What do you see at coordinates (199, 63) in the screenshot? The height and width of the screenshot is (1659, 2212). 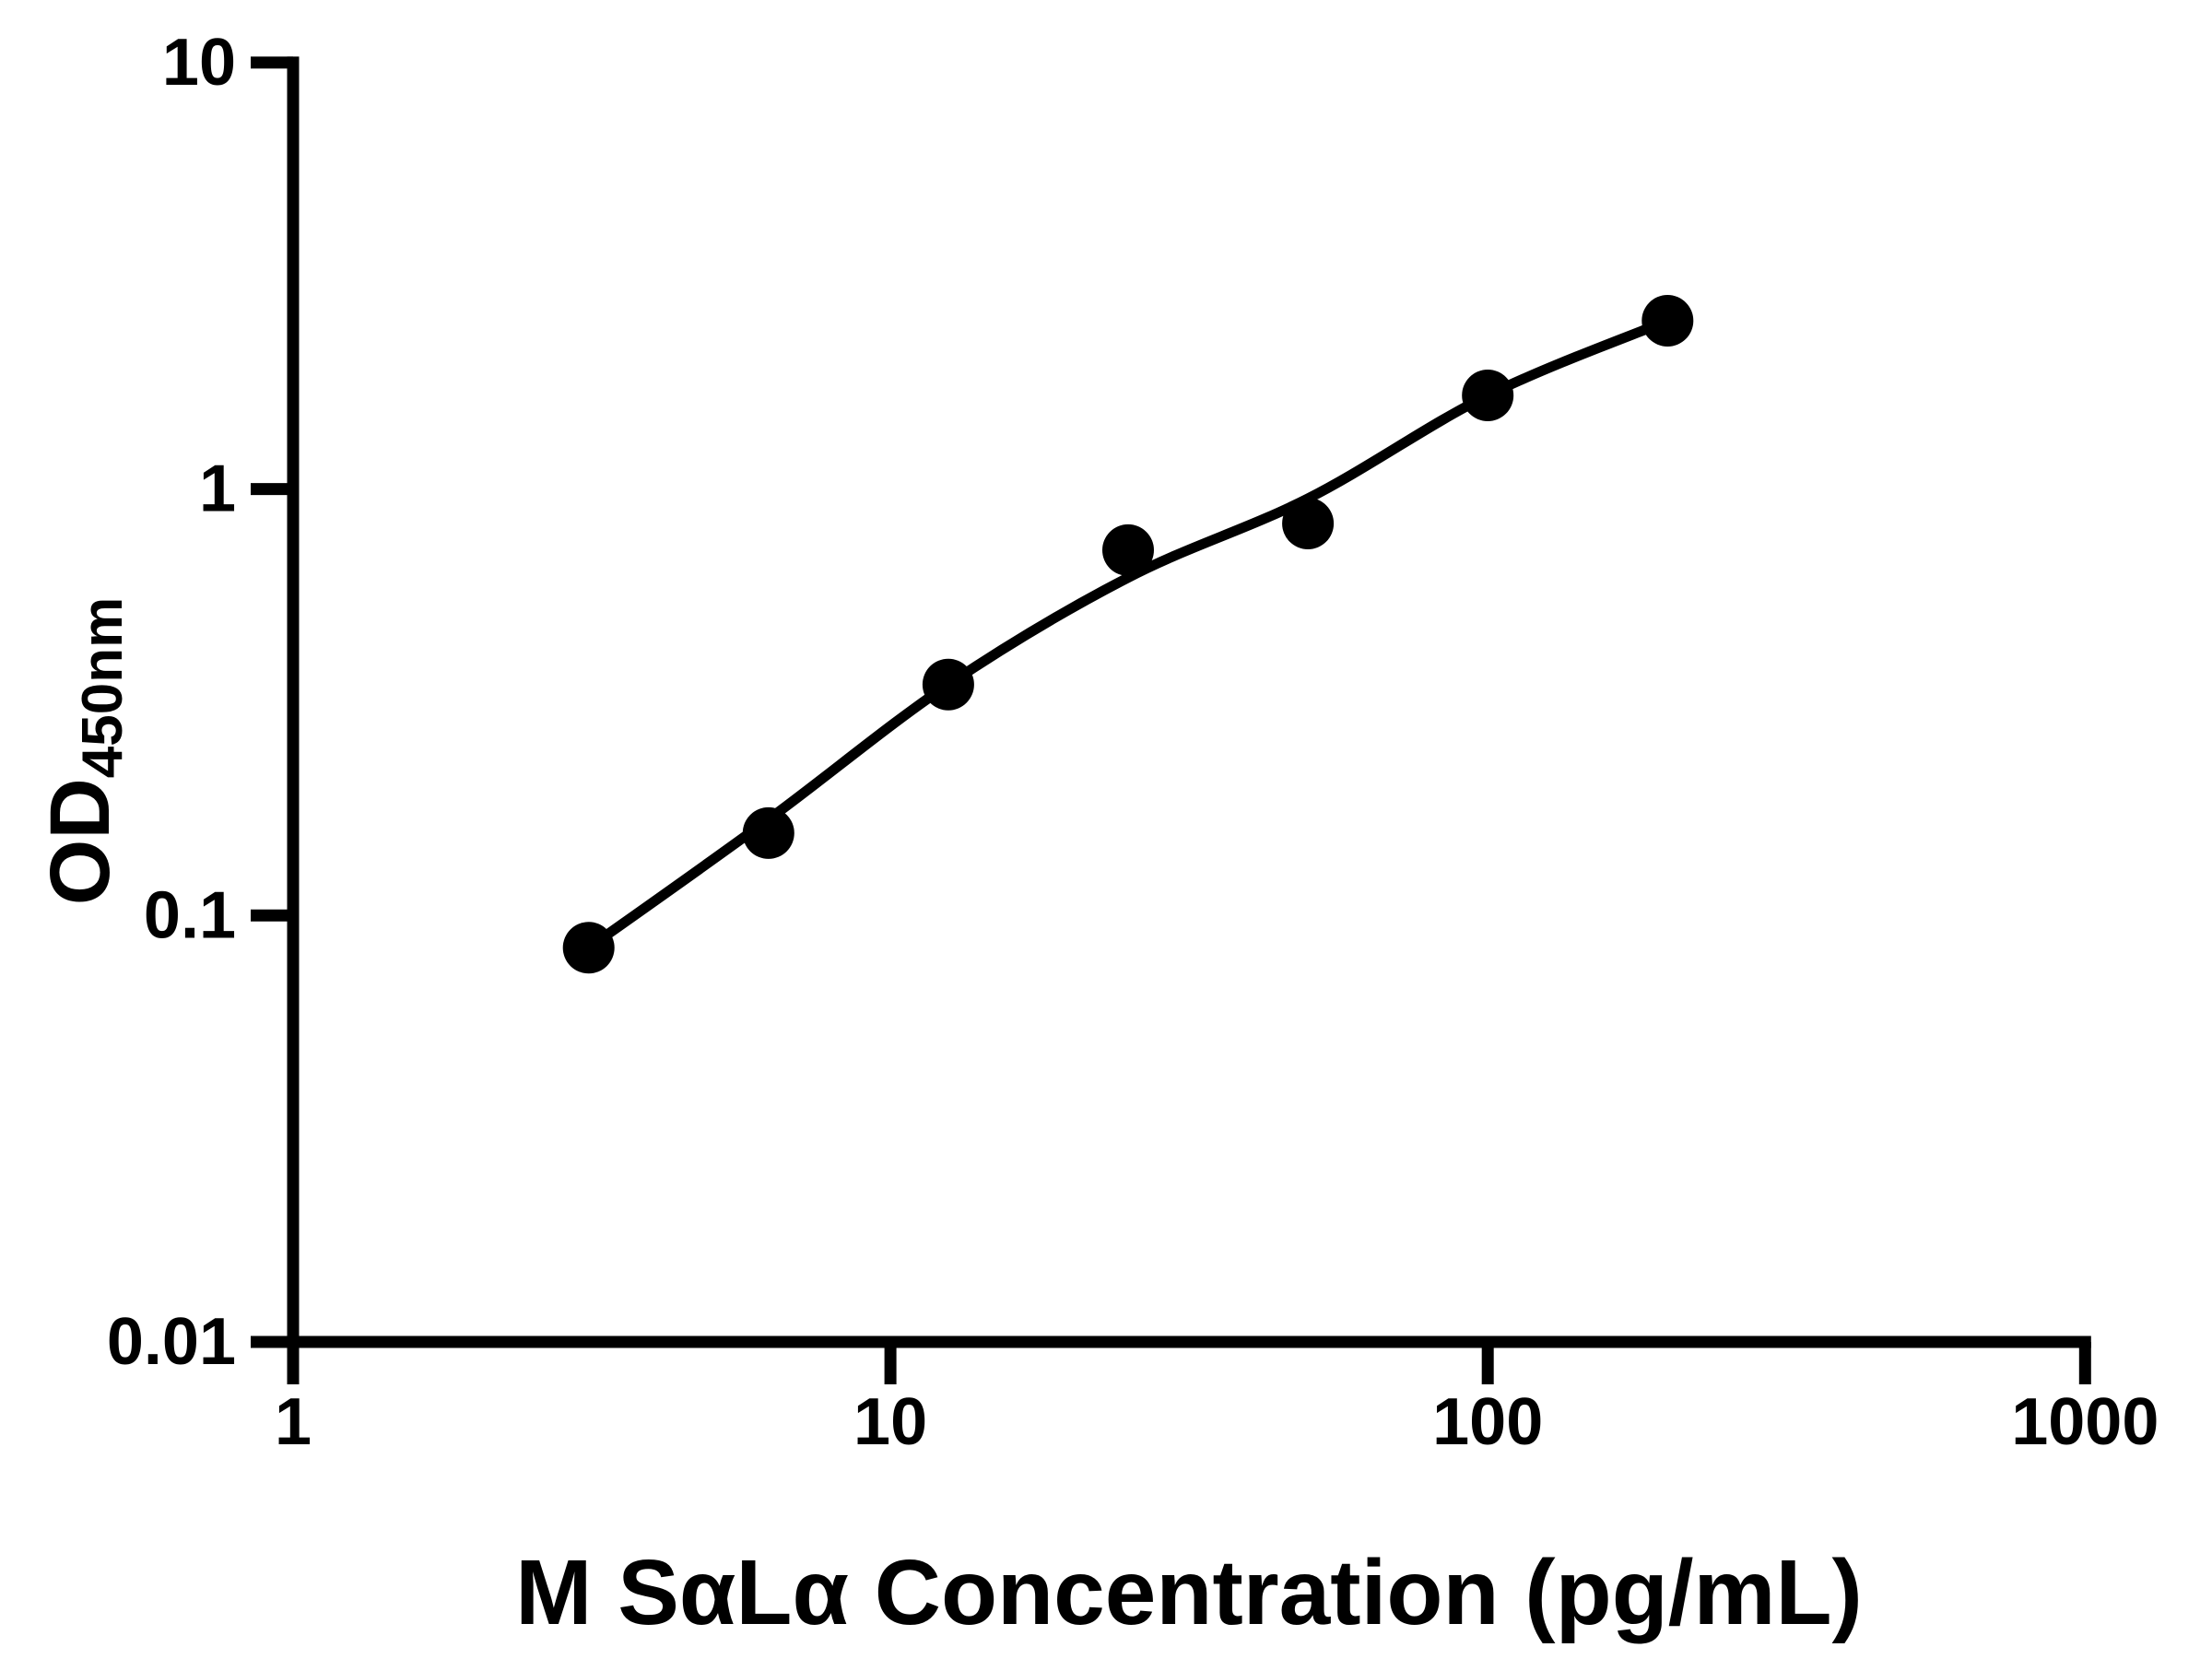 I see `y-tick-label: 10` at bounding box center [199, 63].